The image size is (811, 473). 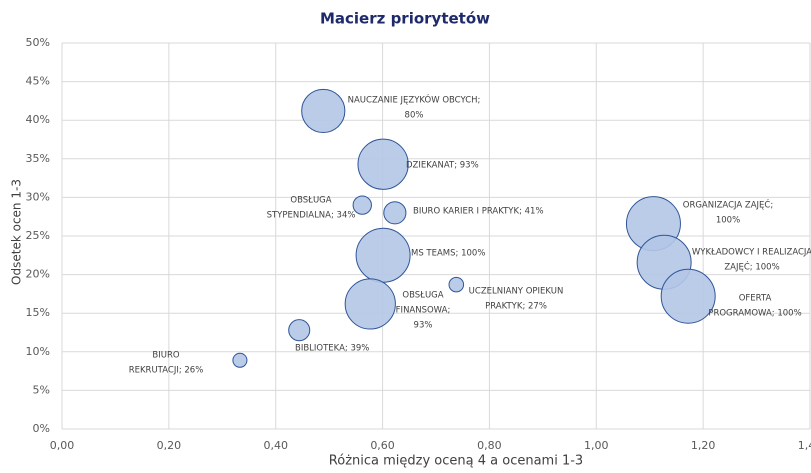 I want to click on data-label: ORGANIZACJA ZAJĘĆ;, so click(x=728, y=205).